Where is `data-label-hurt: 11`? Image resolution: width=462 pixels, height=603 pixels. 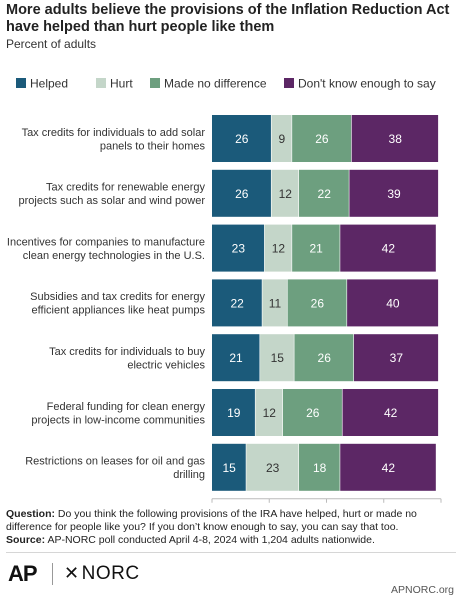 data-label-hurt: 11 is located at coordinates (275, 303).